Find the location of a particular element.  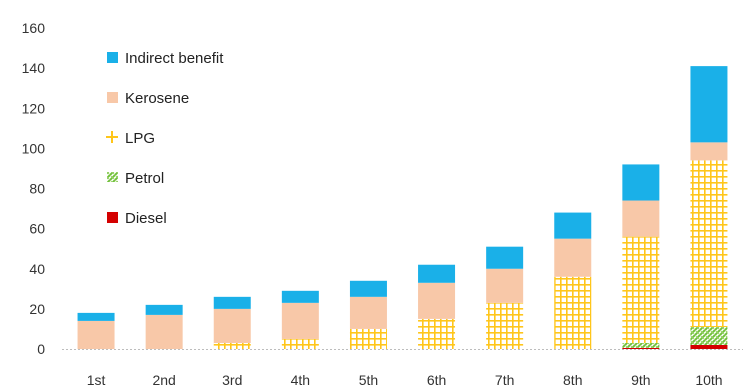

legend-swatch-lpg is located at coordinates (112, 137).